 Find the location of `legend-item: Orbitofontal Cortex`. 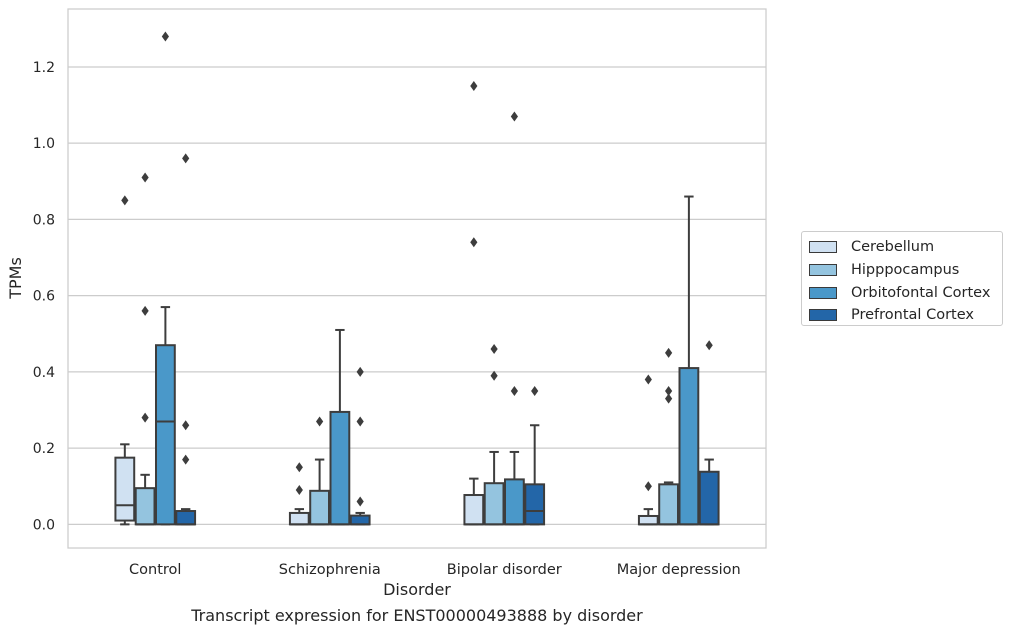

legend-item: Orbitofontal Cortex is located at coordinates (905, 292).